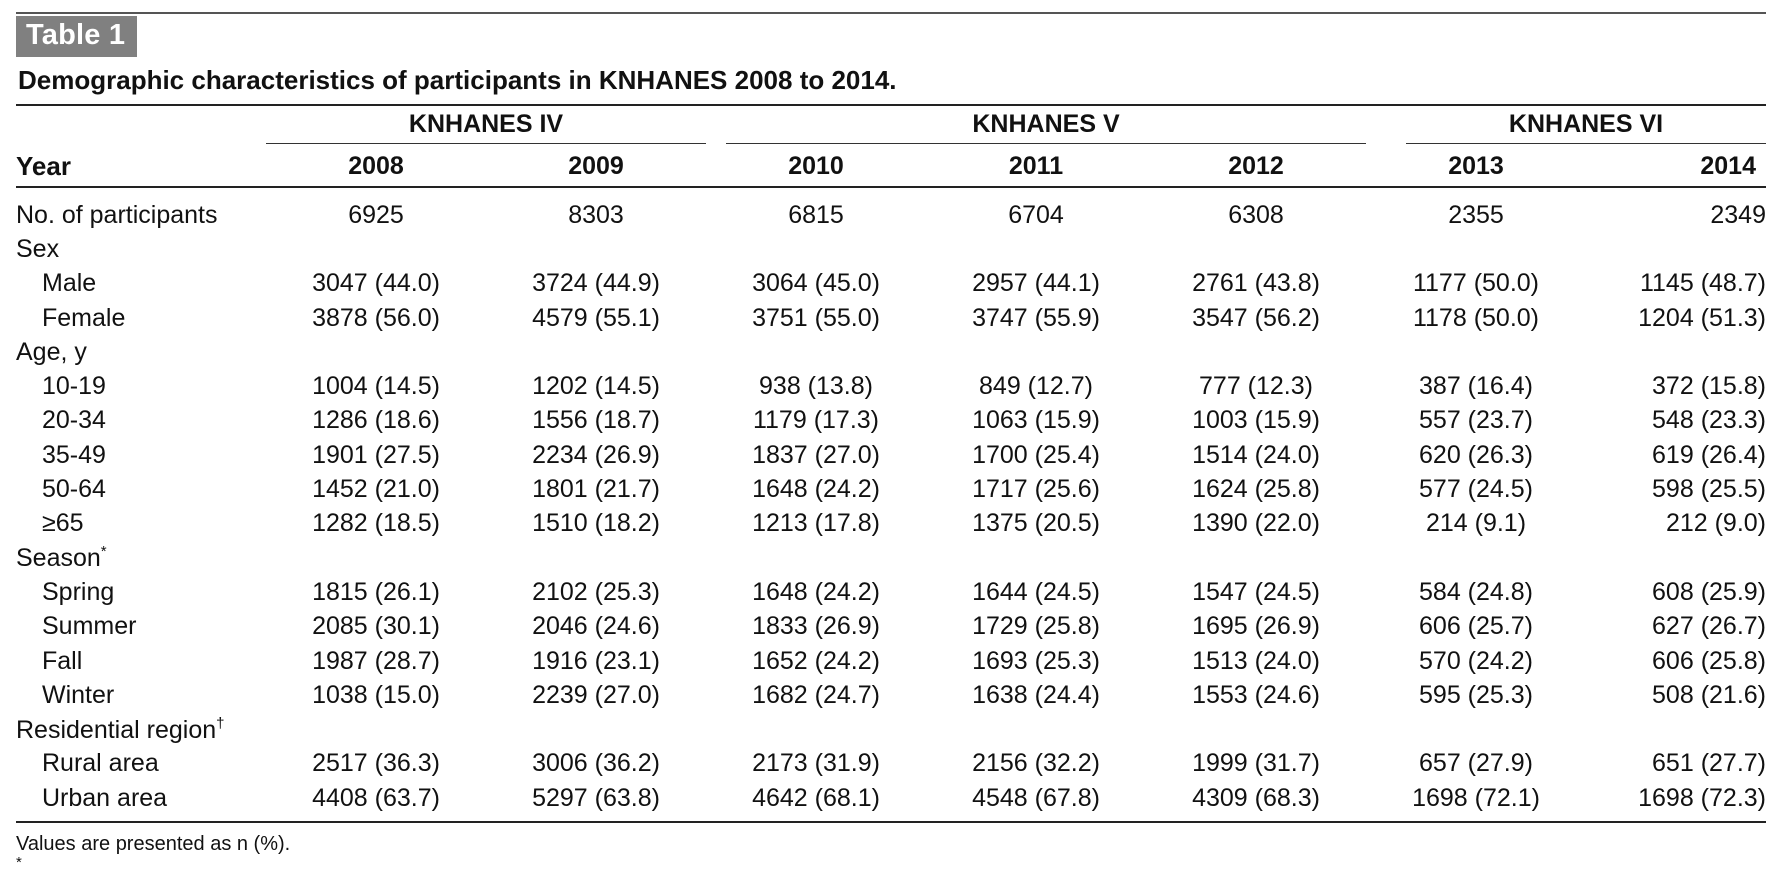 This screenshot has height=874, width=1782. Describe the element at coordinates (891, 558) in the screenshot. I see `table-row: Season*` at that location.